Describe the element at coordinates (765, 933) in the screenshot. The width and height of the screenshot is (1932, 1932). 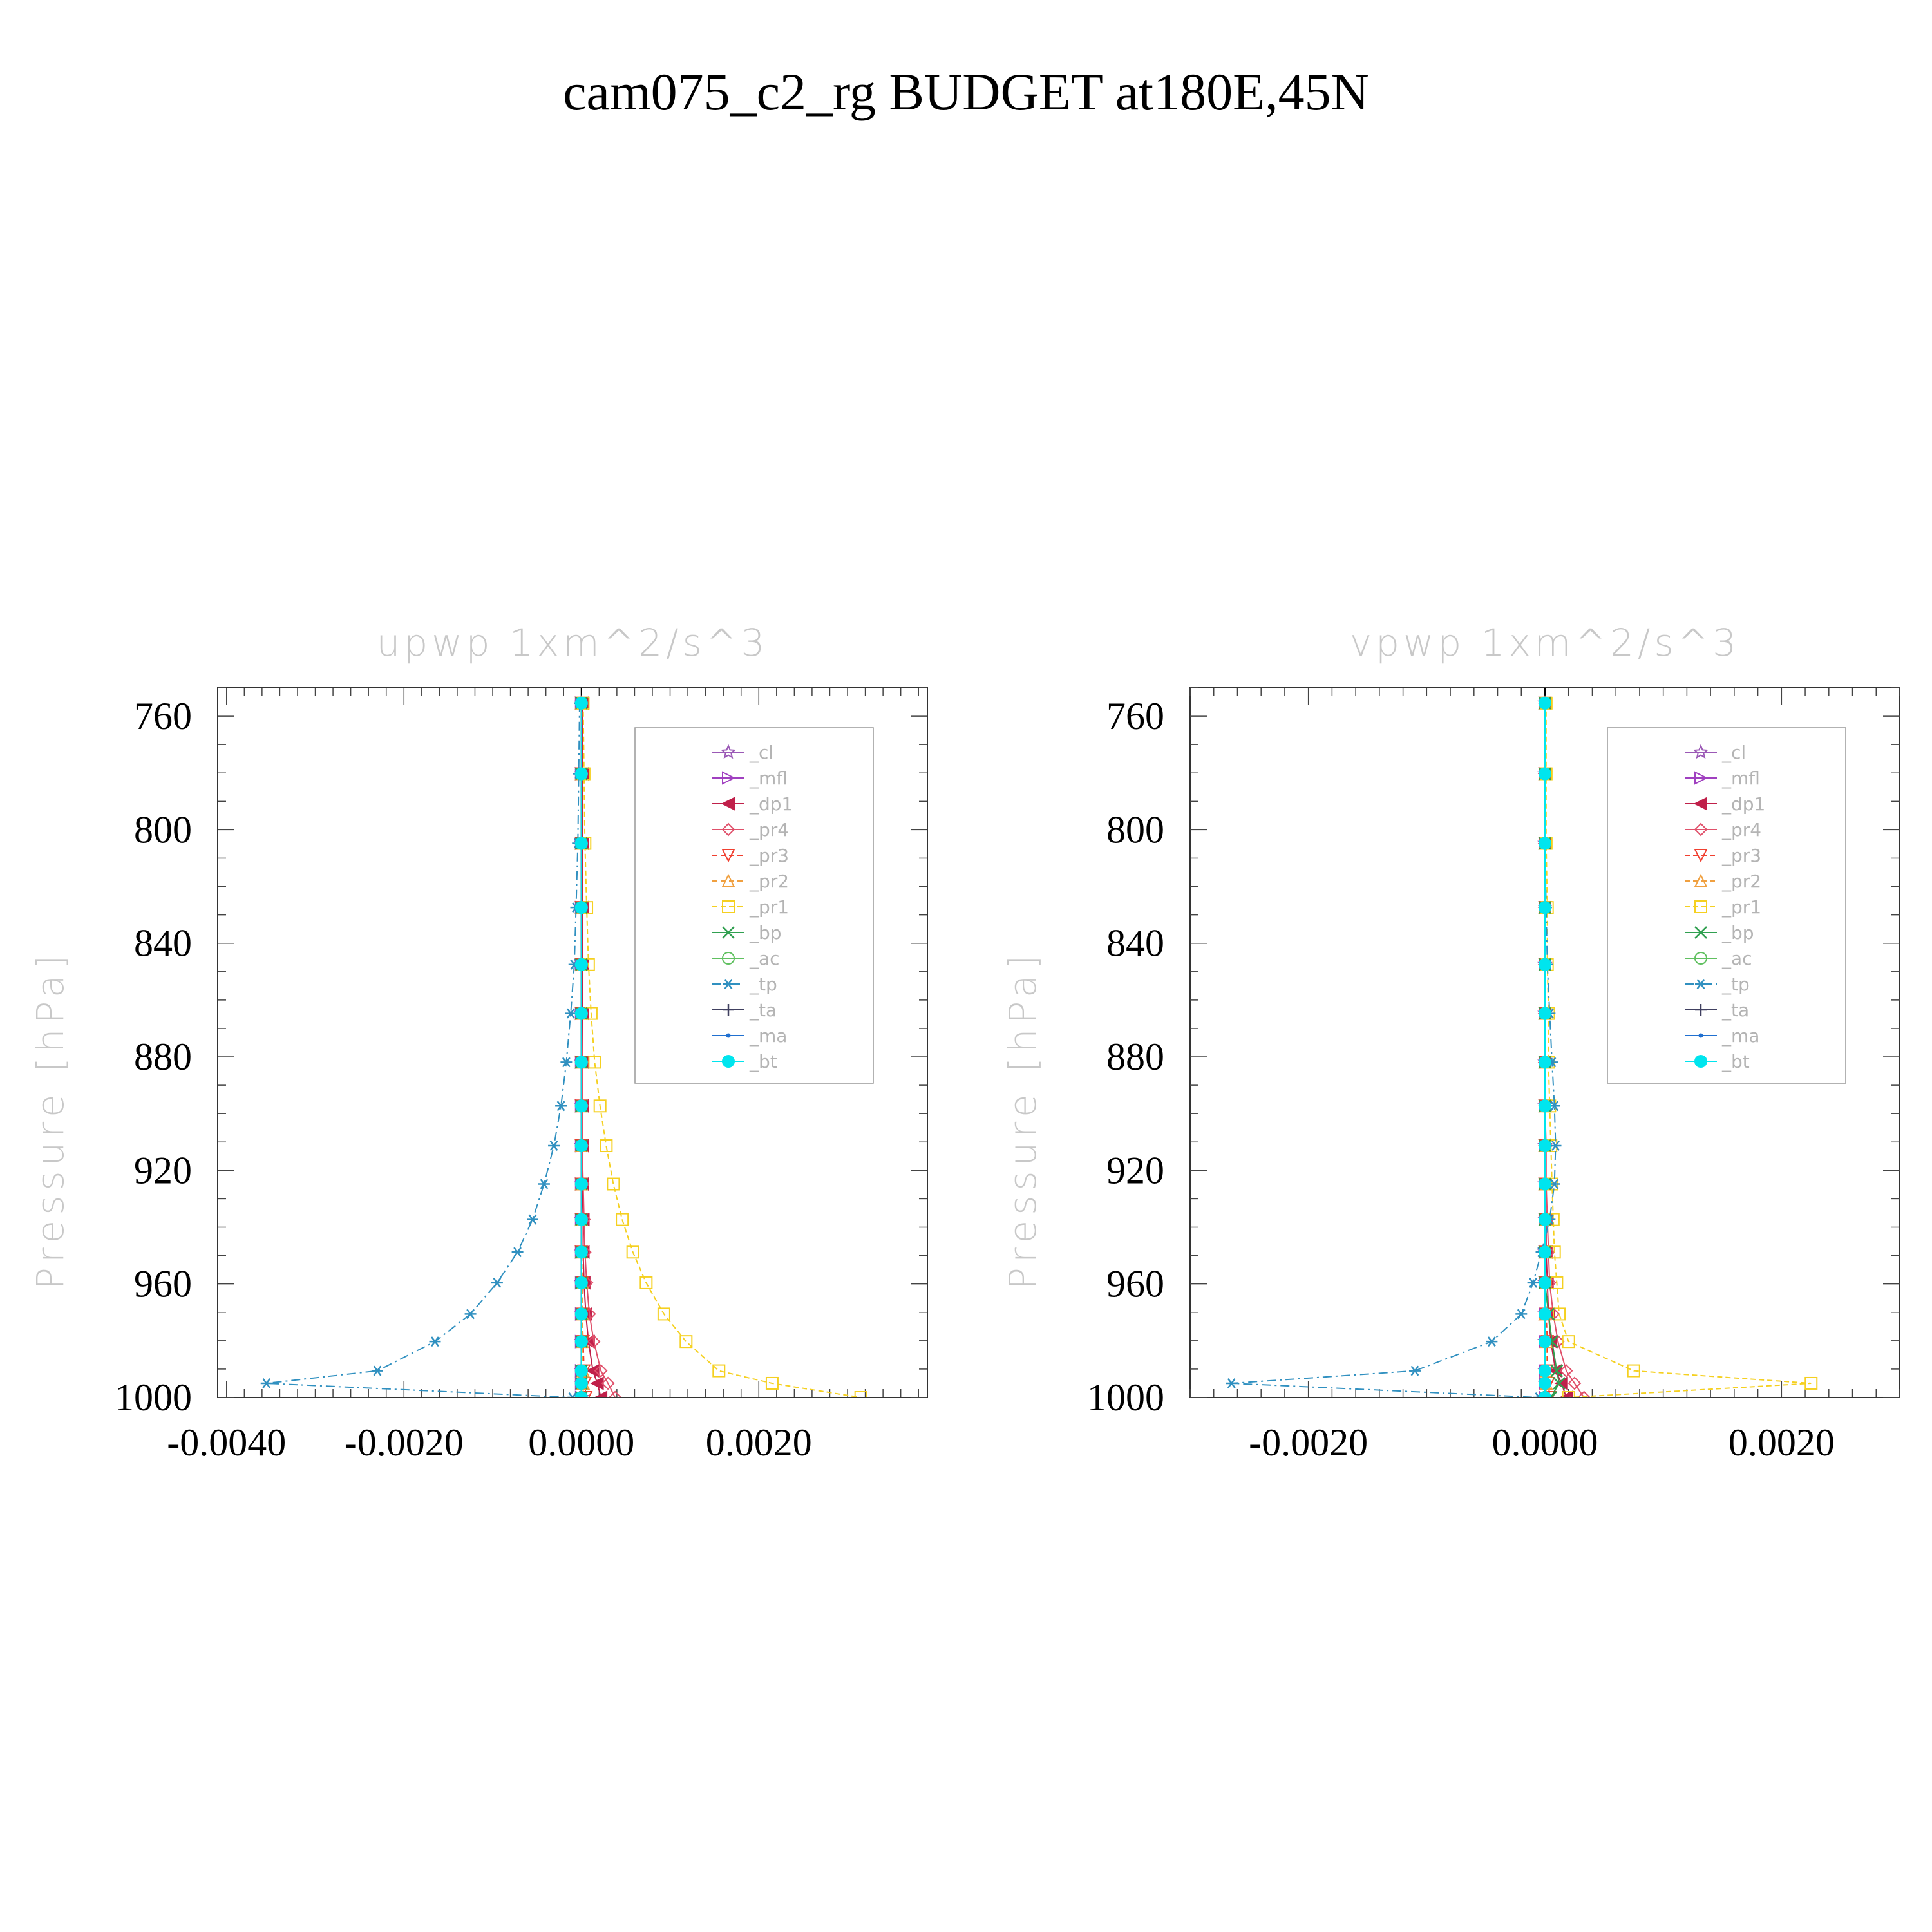
I see `legend-label: _bp` at that location.